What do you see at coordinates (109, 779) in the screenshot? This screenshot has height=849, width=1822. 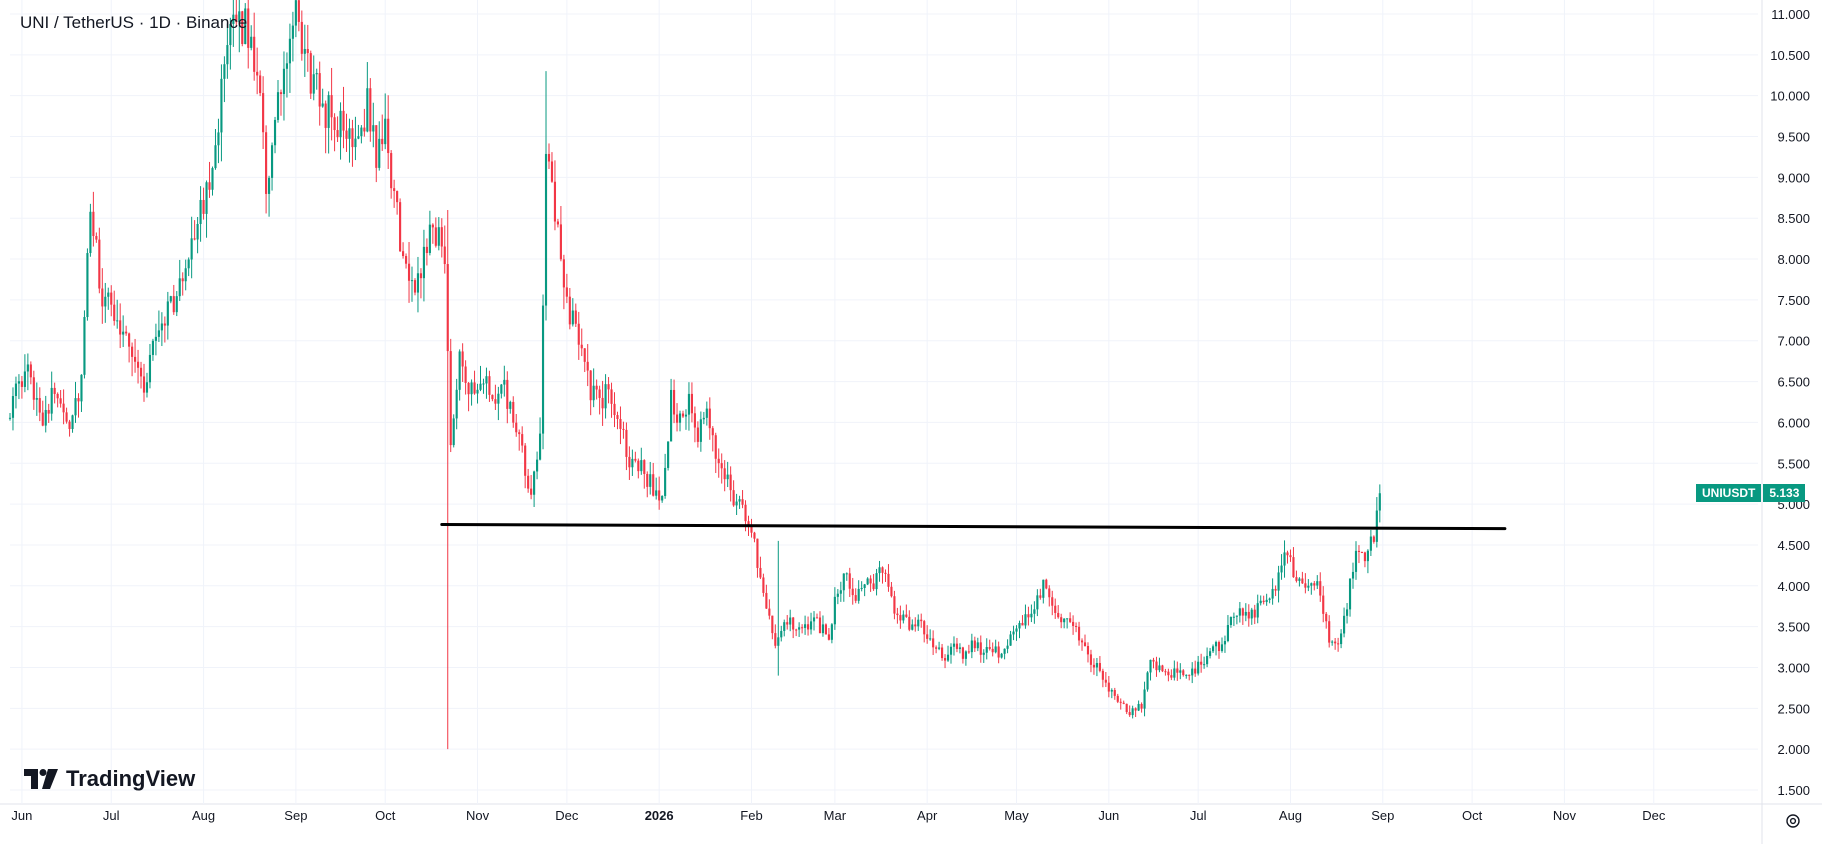 I see `tradingview-logo: TradingView` at bounding box center [109, 779].